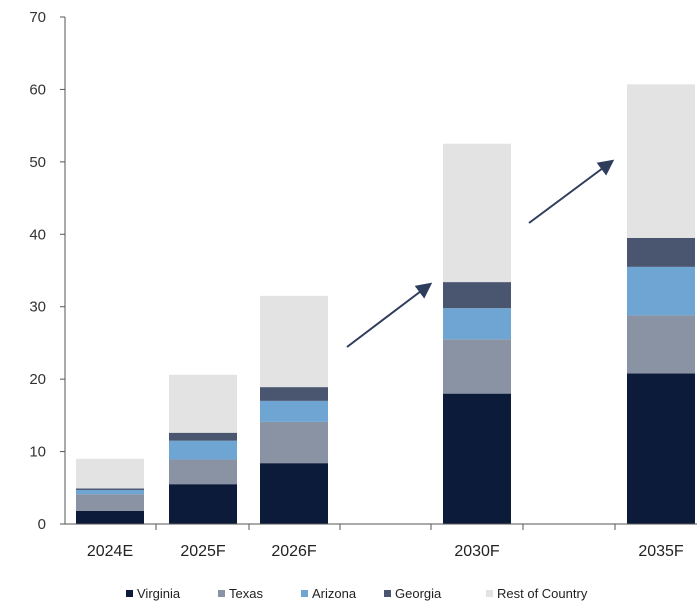 The height and width of the screenshot is (606, 697). Describe the element at coordinates (203, 472) in the screenshot. I see `bar-segment-texas-2025f` at that location.